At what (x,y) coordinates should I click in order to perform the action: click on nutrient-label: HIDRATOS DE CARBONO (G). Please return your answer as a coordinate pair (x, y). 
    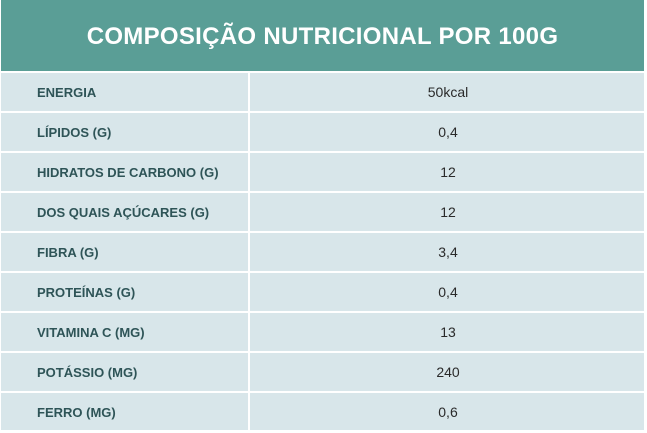
    Looking at the image, I should click on (125, 172).